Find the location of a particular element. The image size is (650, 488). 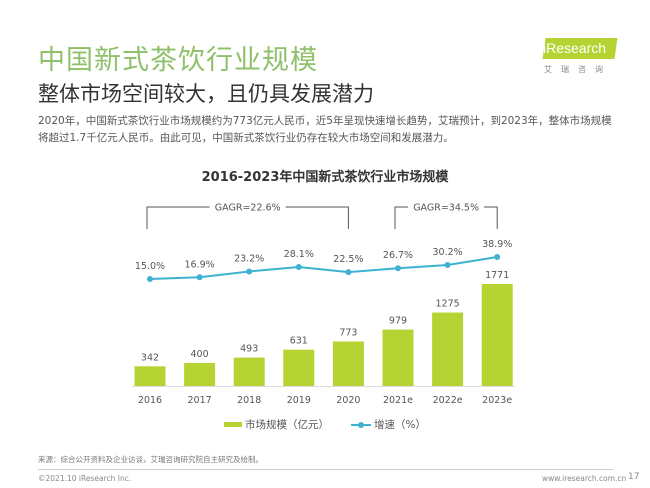

legend: 市场规模（亿元） 增速（%） is located at coordinates (325, 424).